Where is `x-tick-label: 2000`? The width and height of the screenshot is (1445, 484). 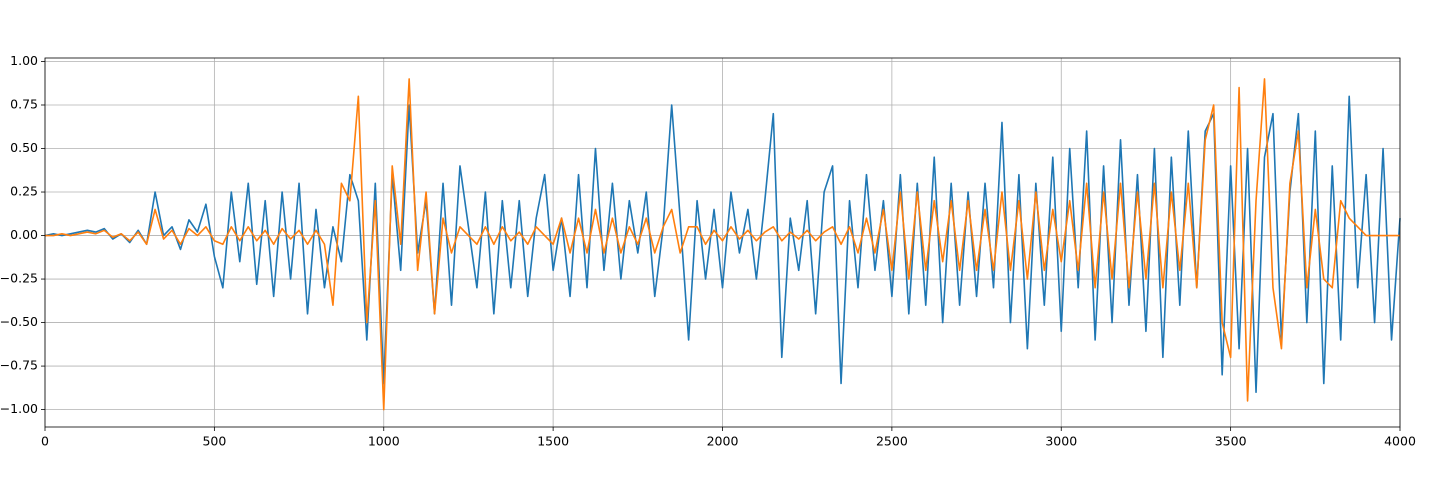
x-tick-label: 2000 is located at coordinates (723, 441).